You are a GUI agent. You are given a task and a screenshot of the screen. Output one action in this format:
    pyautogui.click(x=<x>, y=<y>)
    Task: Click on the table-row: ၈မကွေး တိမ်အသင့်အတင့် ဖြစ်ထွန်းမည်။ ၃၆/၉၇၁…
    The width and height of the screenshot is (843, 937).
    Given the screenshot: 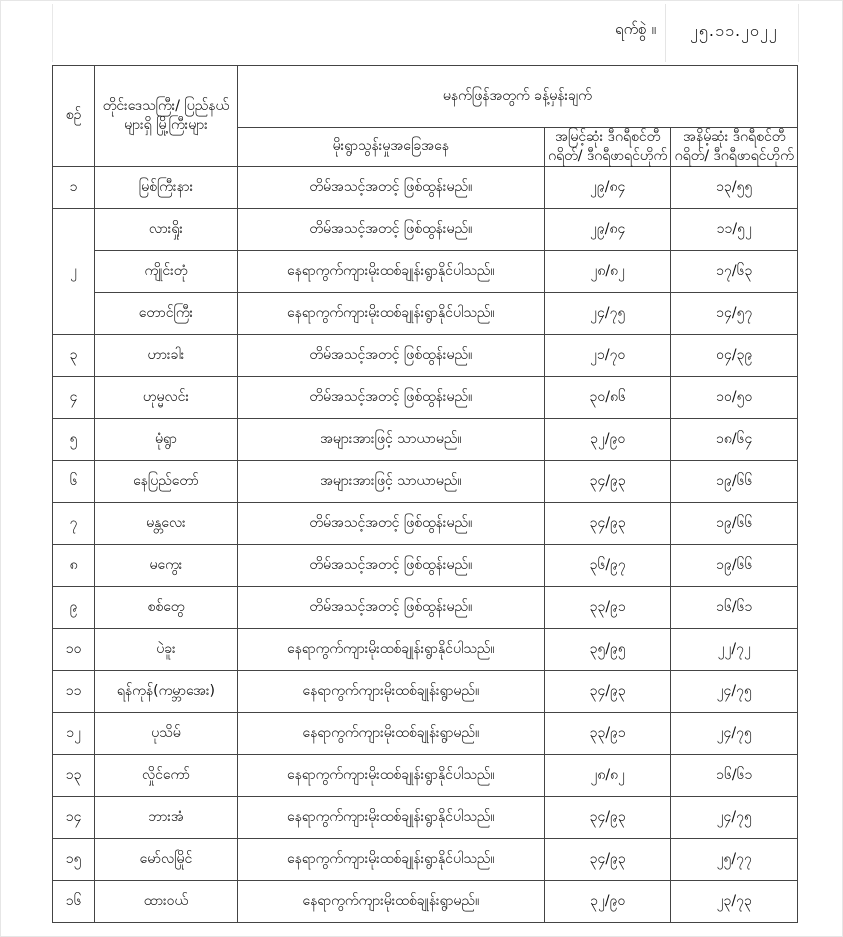 What is the action you would take?
    pyautogui.click(x=424, y=565)
    